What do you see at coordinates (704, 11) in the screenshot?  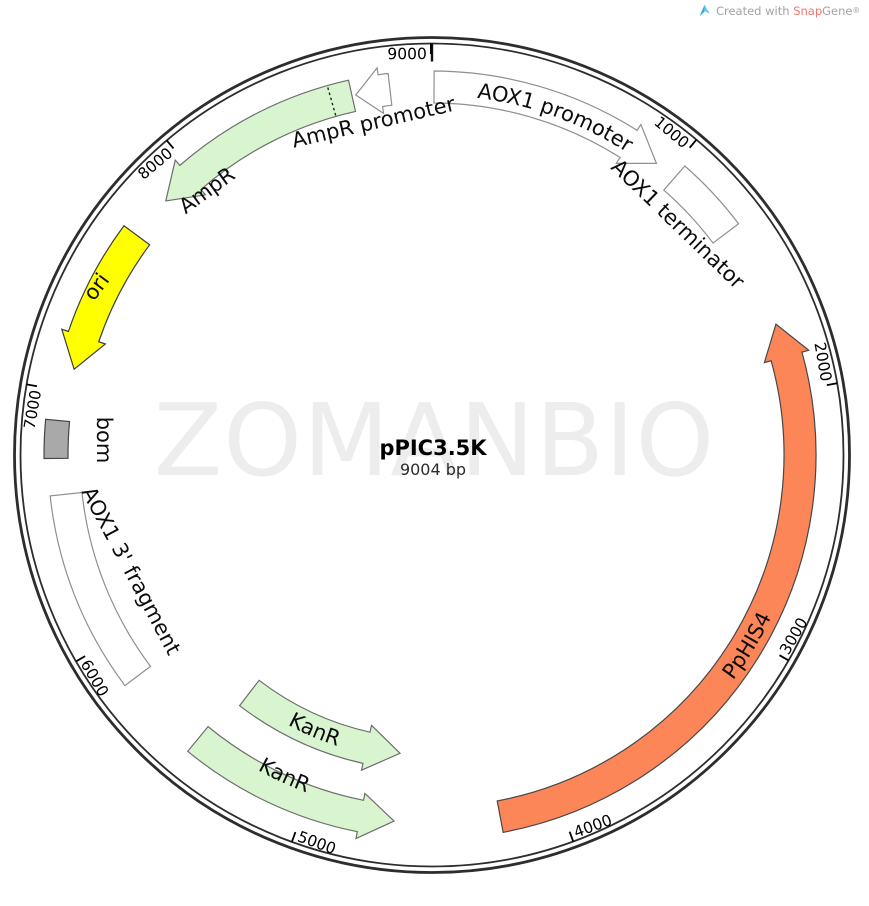 I see `snapgene-logo-icon` at bounding box center [704, 11].